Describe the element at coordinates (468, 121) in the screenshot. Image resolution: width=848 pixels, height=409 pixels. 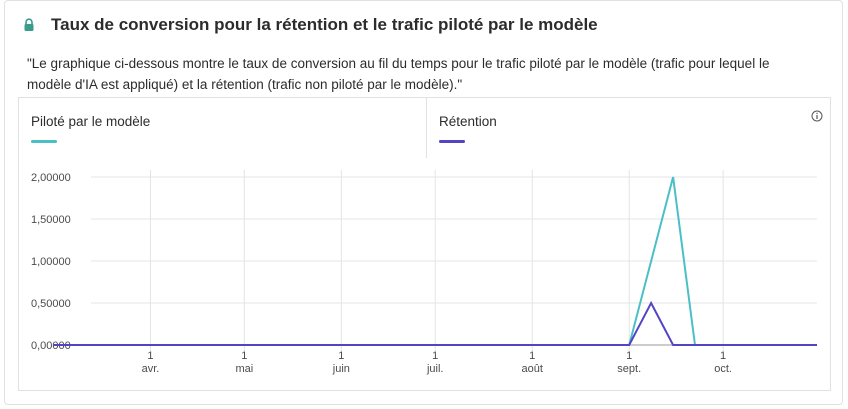
I see `legend-label: Rétention` at that location.